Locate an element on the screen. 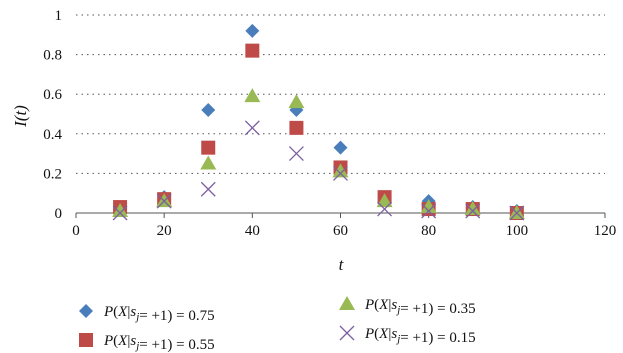 Image resolution: width=623 pixels, height=353 pixels. x-tick-label: 60 is located at coordinates (340, 231).